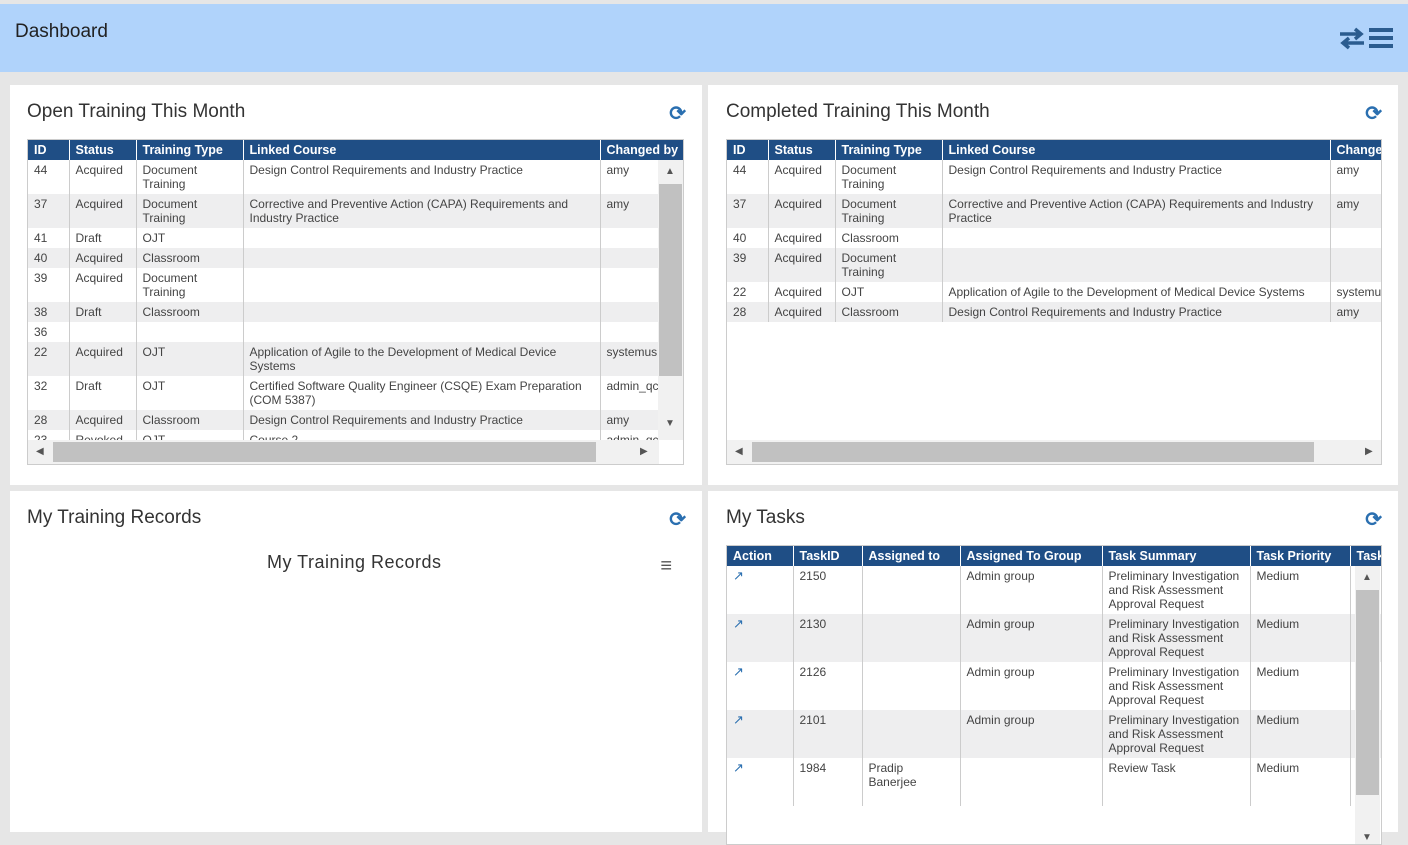 Image resolution: width=1408 pixels, height=845 pixels. Describe the element at coordinates (49, 238) in the screenshot. I see `table-cell: 41` at that location.